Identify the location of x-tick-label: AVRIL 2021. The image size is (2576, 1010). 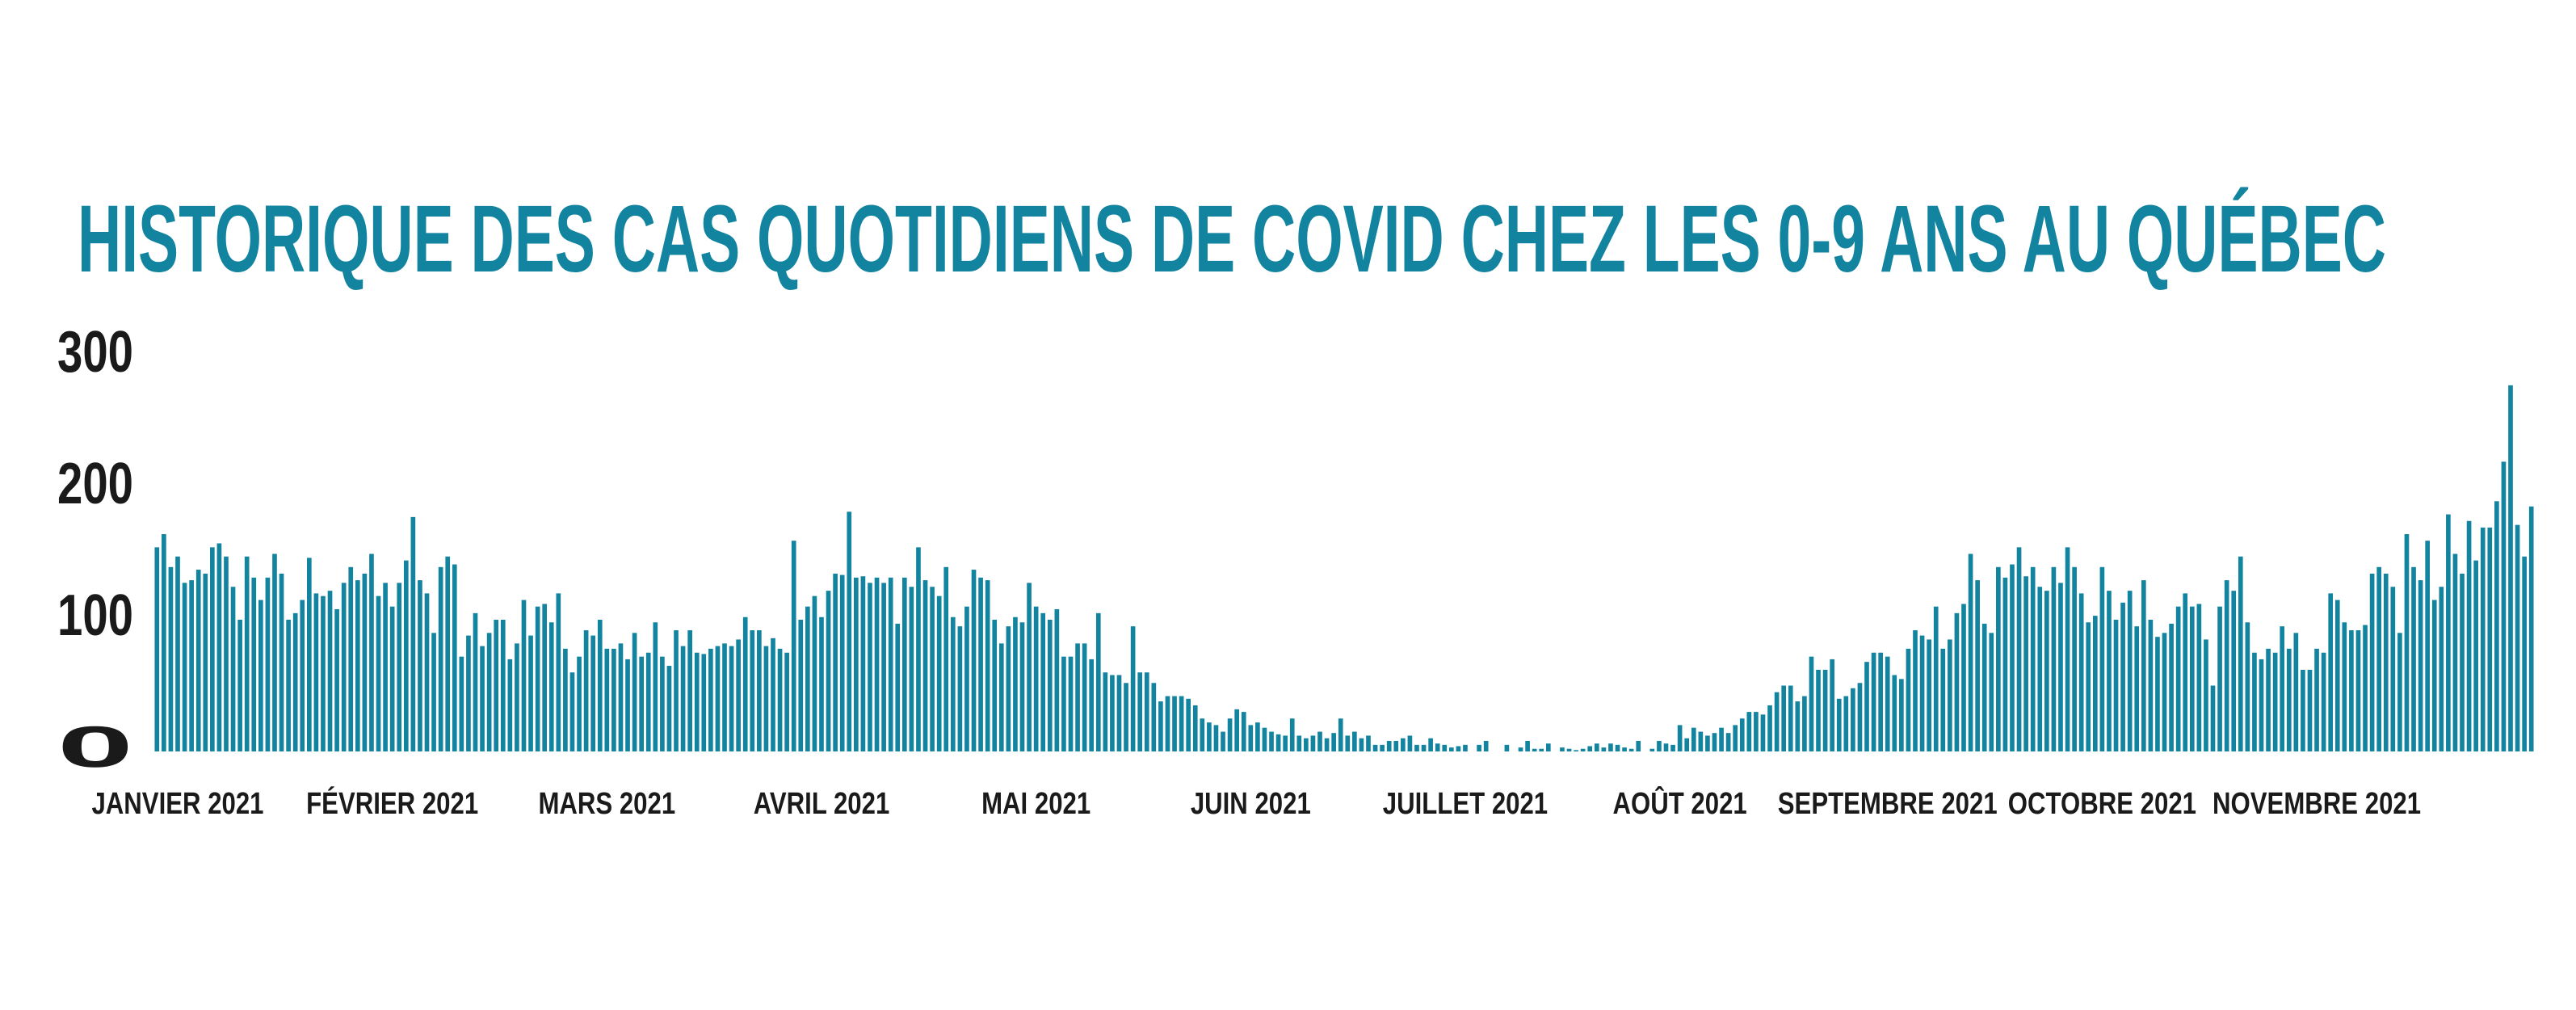
(822, 804).